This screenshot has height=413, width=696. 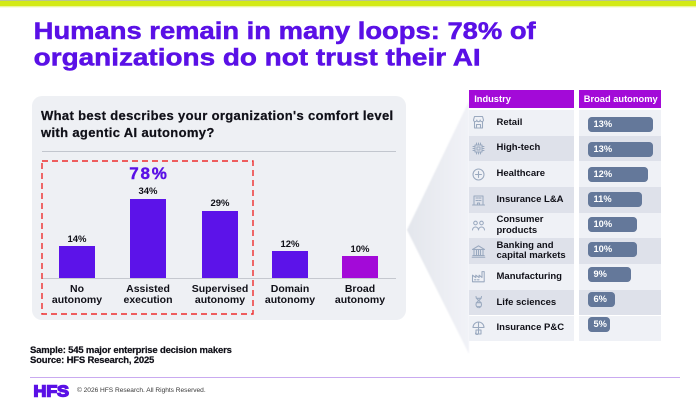 What do you see at coordinates (285, 32) in the screenshot?
I see `svg-text:Humans remain in many loops: 7: Humans remain in many loops: 78% of` at bounding box center [285, 32].